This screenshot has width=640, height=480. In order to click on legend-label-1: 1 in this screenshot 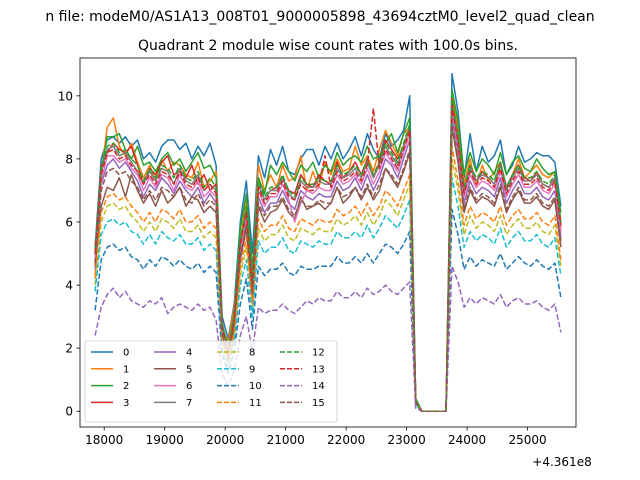, I will do `click(126, 369)`.